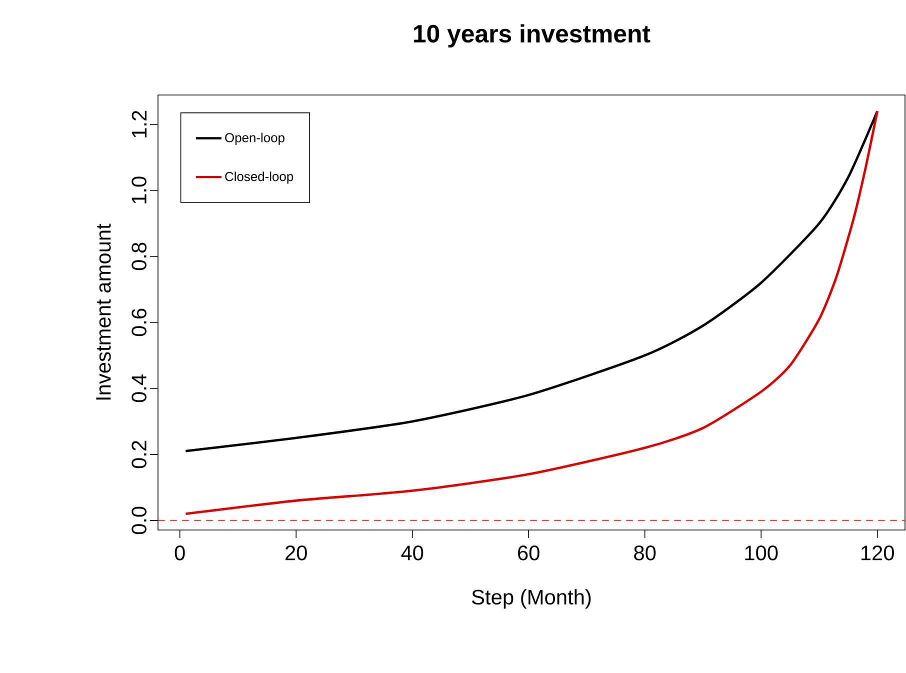 This screenshot has width=906, height=673. I want to click on x-tick-label: 20, so click(296, 553).